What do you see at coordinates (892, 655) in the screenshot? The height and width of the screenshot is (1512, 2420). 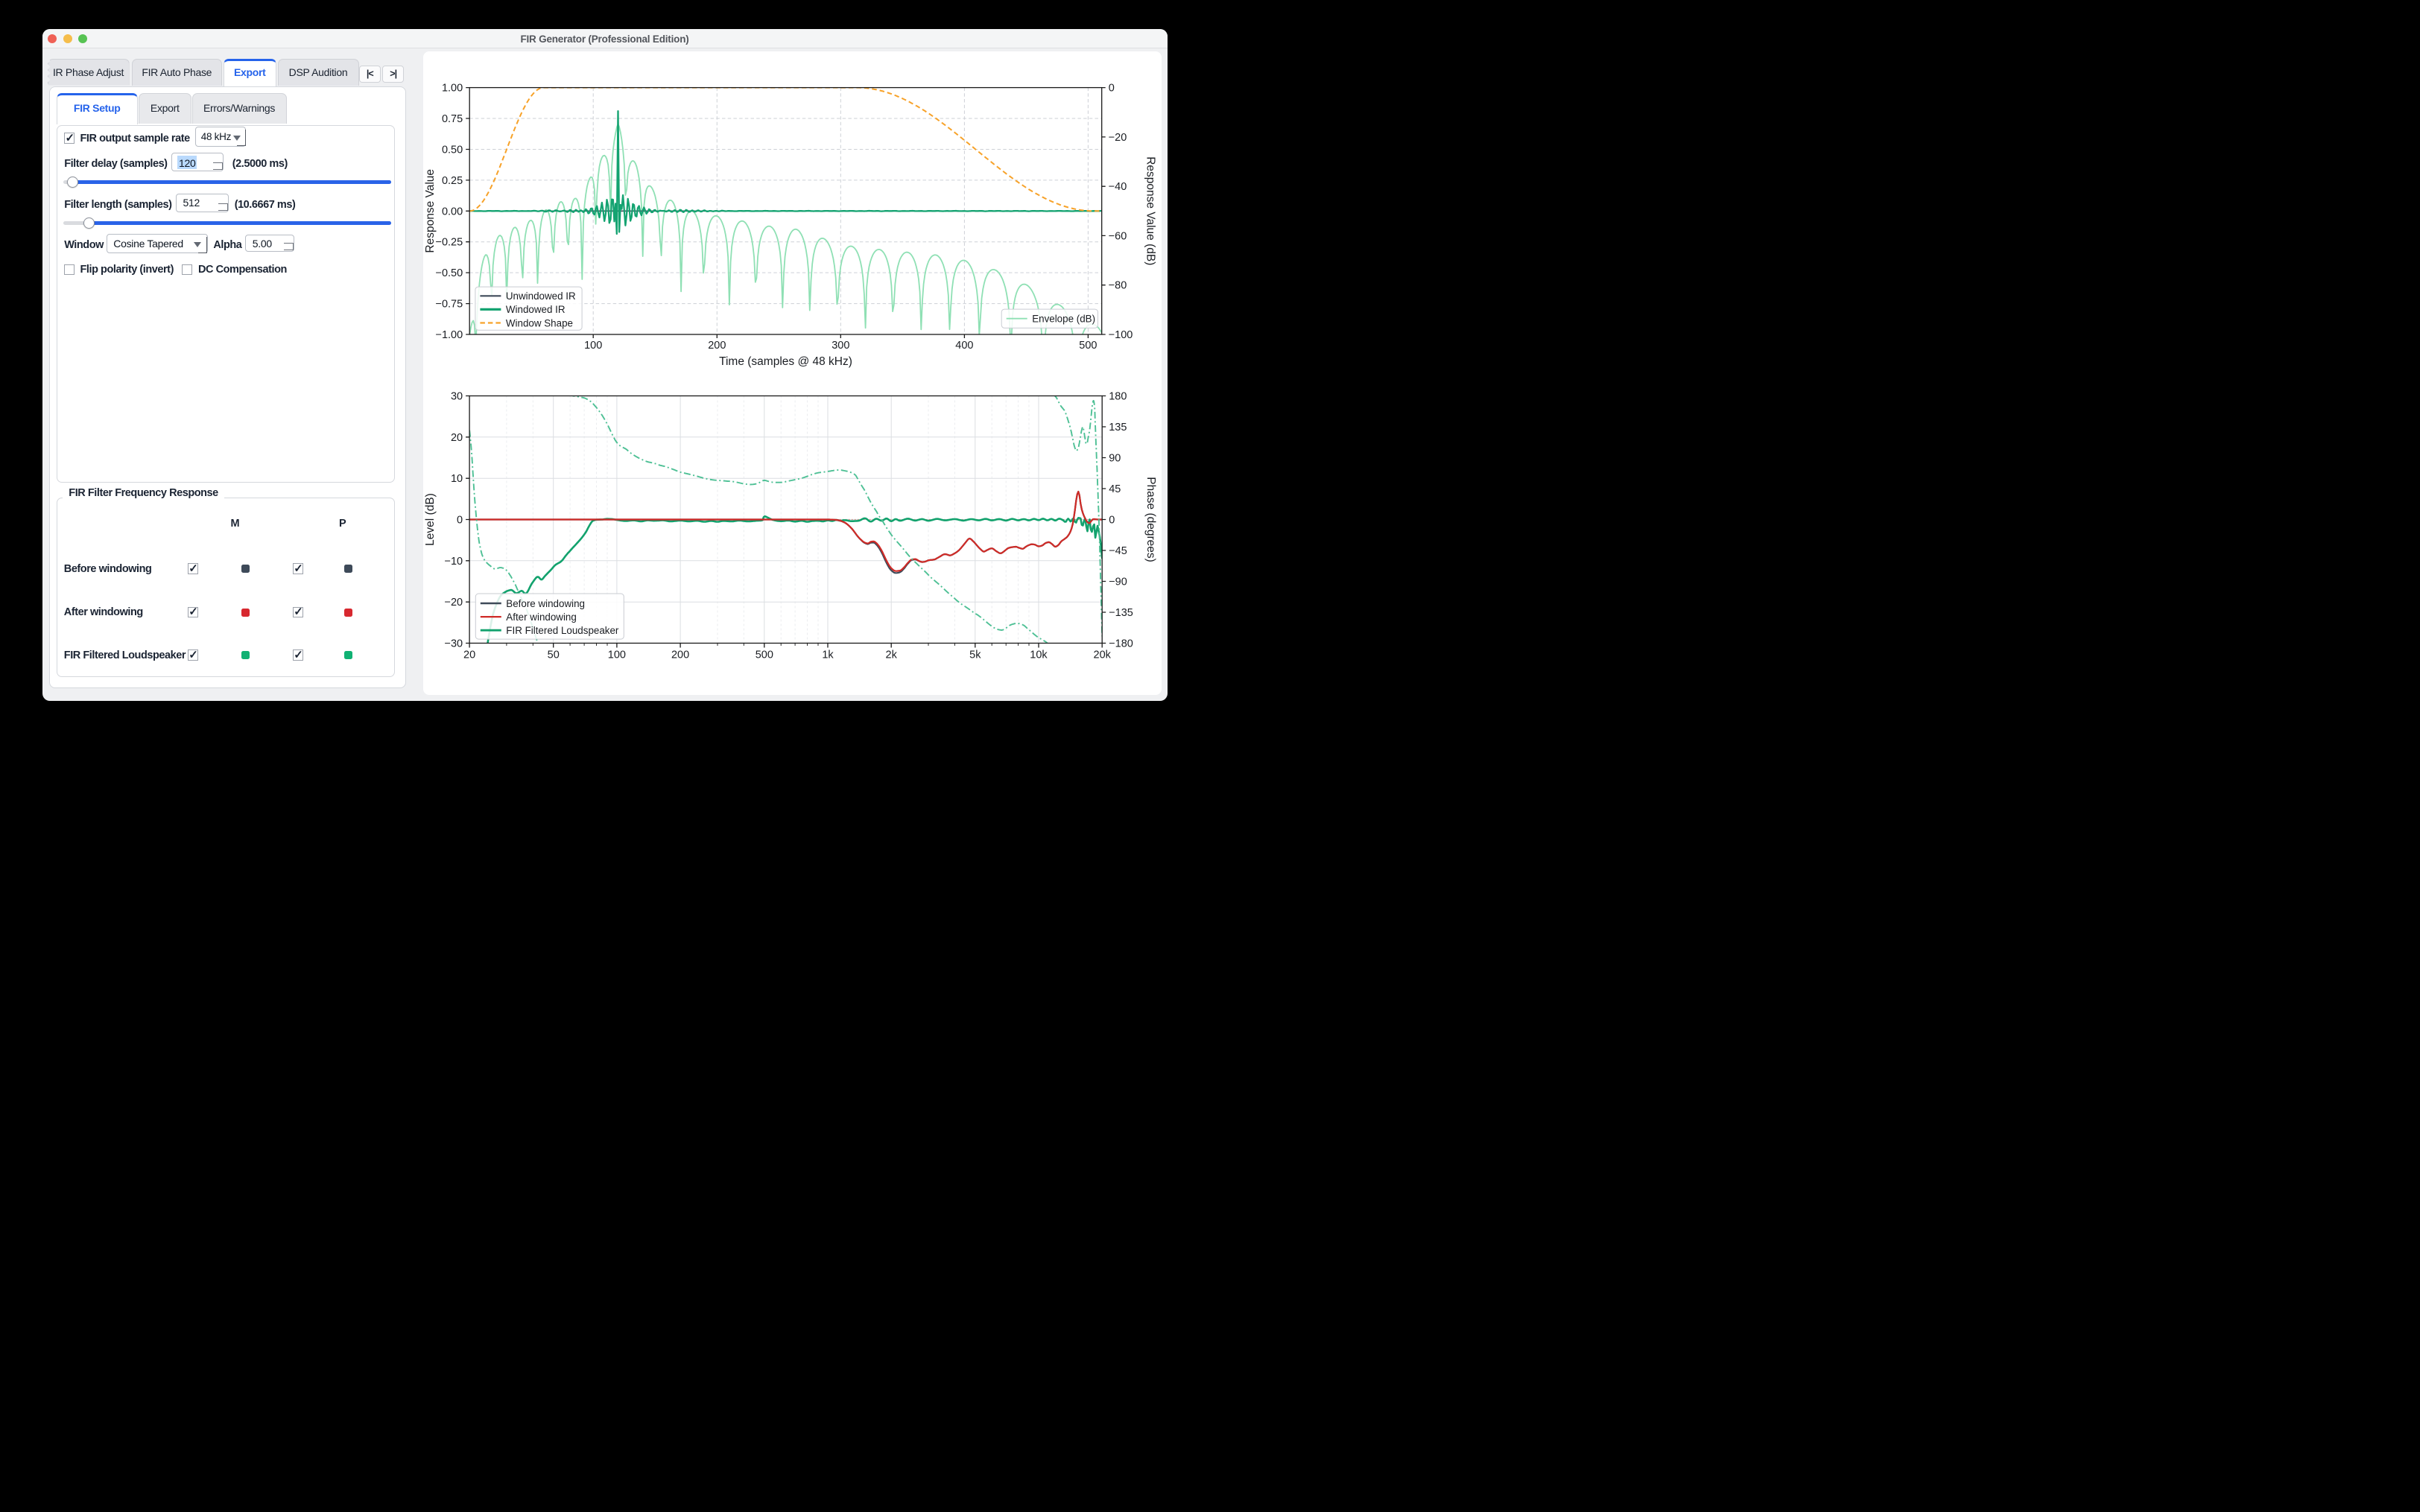 I see `svg-text: 2k` at bounding box center [892, 655].